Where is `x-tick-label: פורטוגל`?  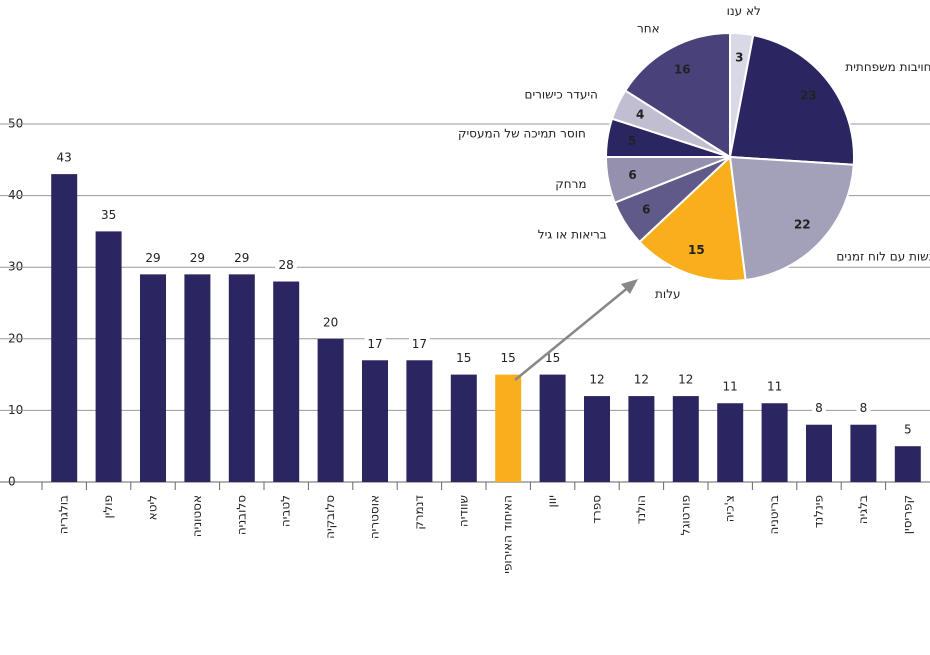
x-tick-label: פורטוגל is located at coordinates (685, 515).